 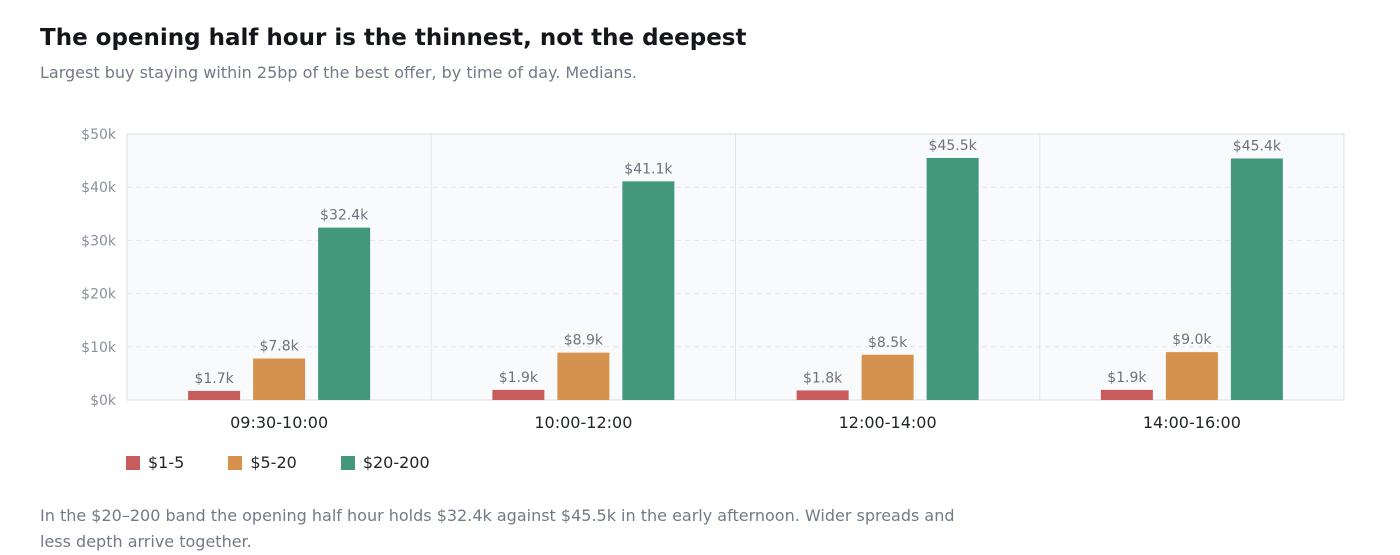 I want to click on x-tick-label: 10:00-12:00, so click(x=583, y=422).